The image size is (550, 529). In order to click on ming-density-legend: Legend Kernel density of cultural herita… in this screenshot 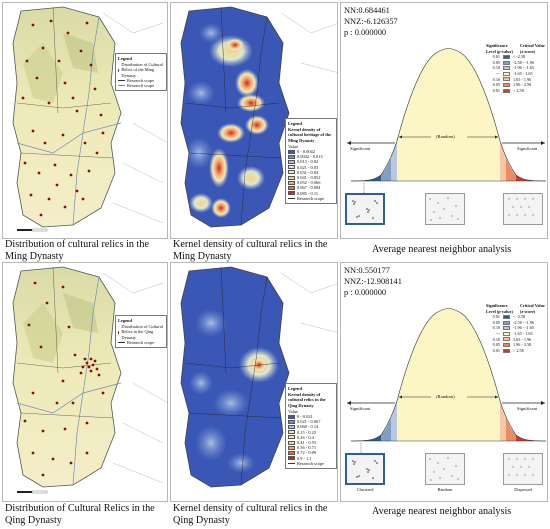, I will do `click(311, 161)`.